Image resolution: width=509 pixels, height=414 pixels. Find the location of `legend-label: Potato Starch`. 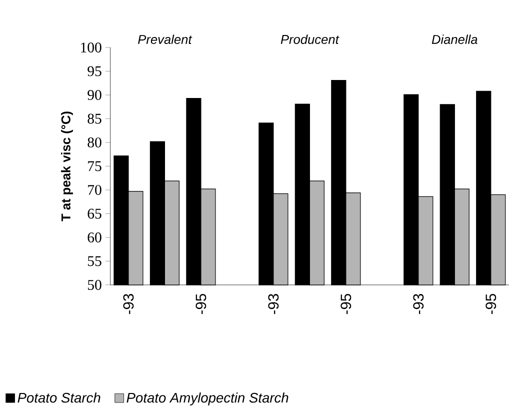

legend-label: Potato Starch is located at coordinates (59, 397).